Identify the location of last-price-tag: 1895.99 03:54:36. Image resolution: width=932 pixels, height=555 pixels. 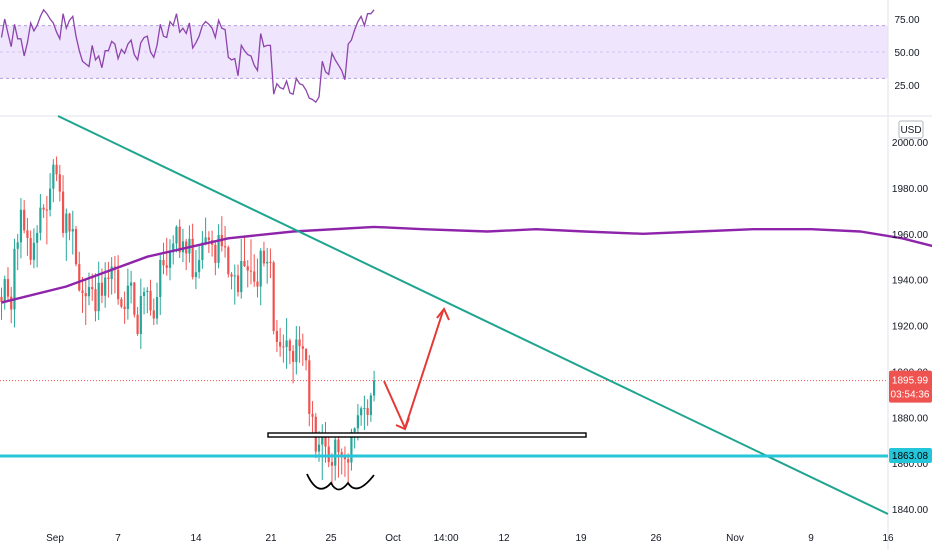
(910, 387).